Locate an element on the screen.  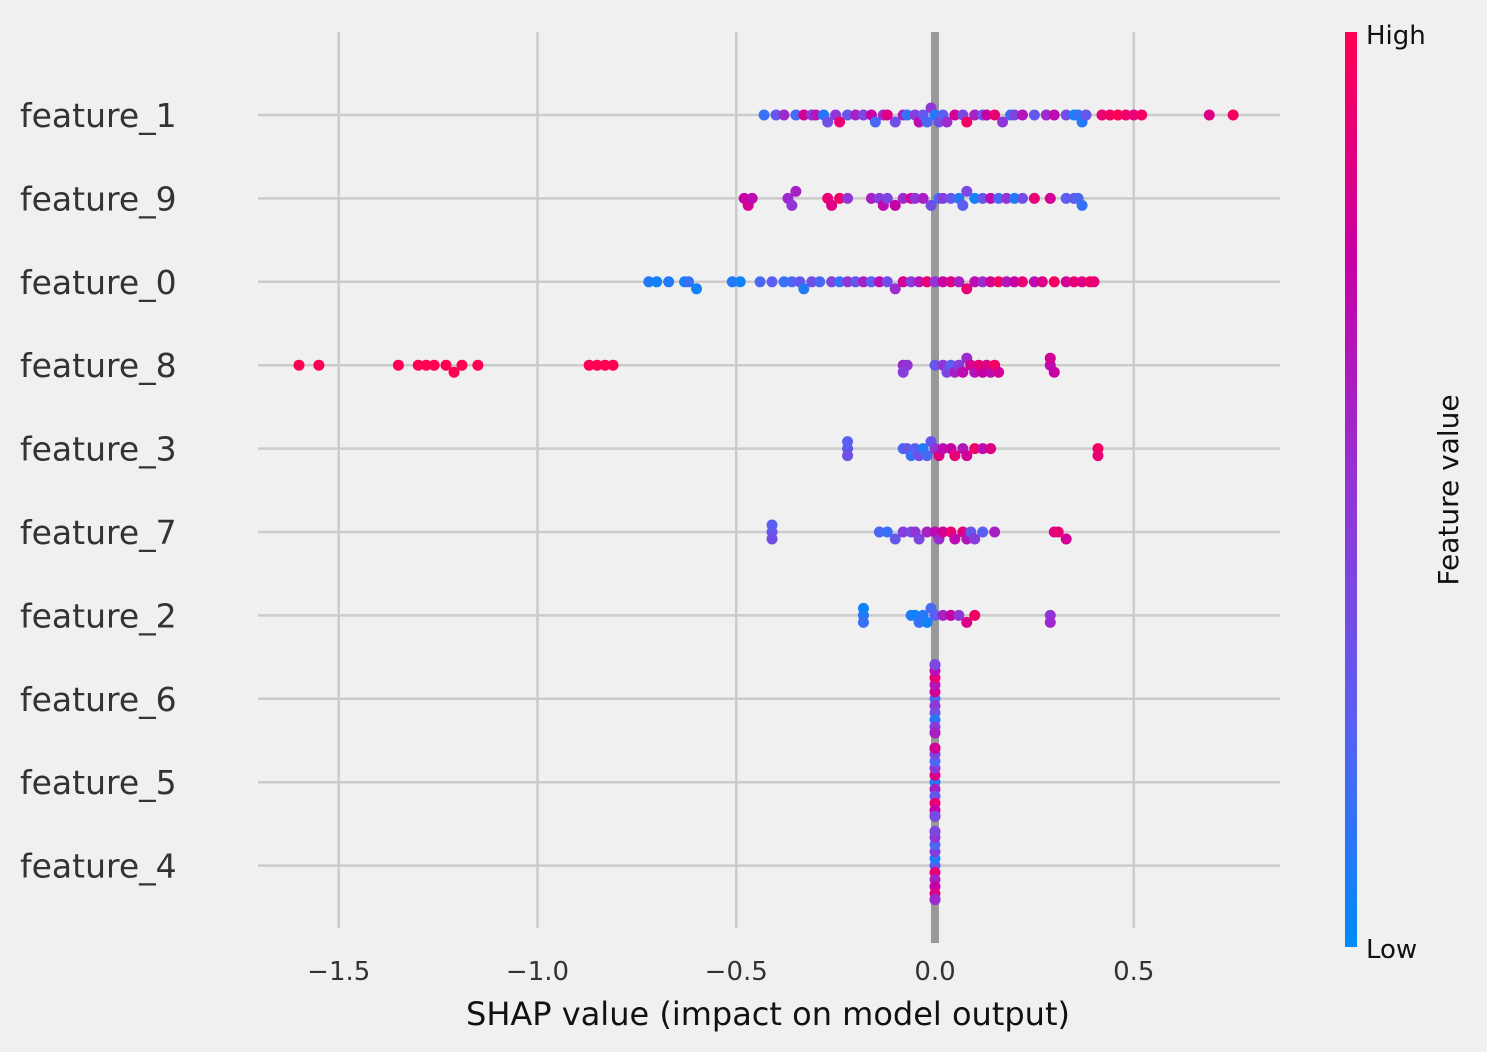
feature-label: feature_0 is located at coordinates (98, 282).